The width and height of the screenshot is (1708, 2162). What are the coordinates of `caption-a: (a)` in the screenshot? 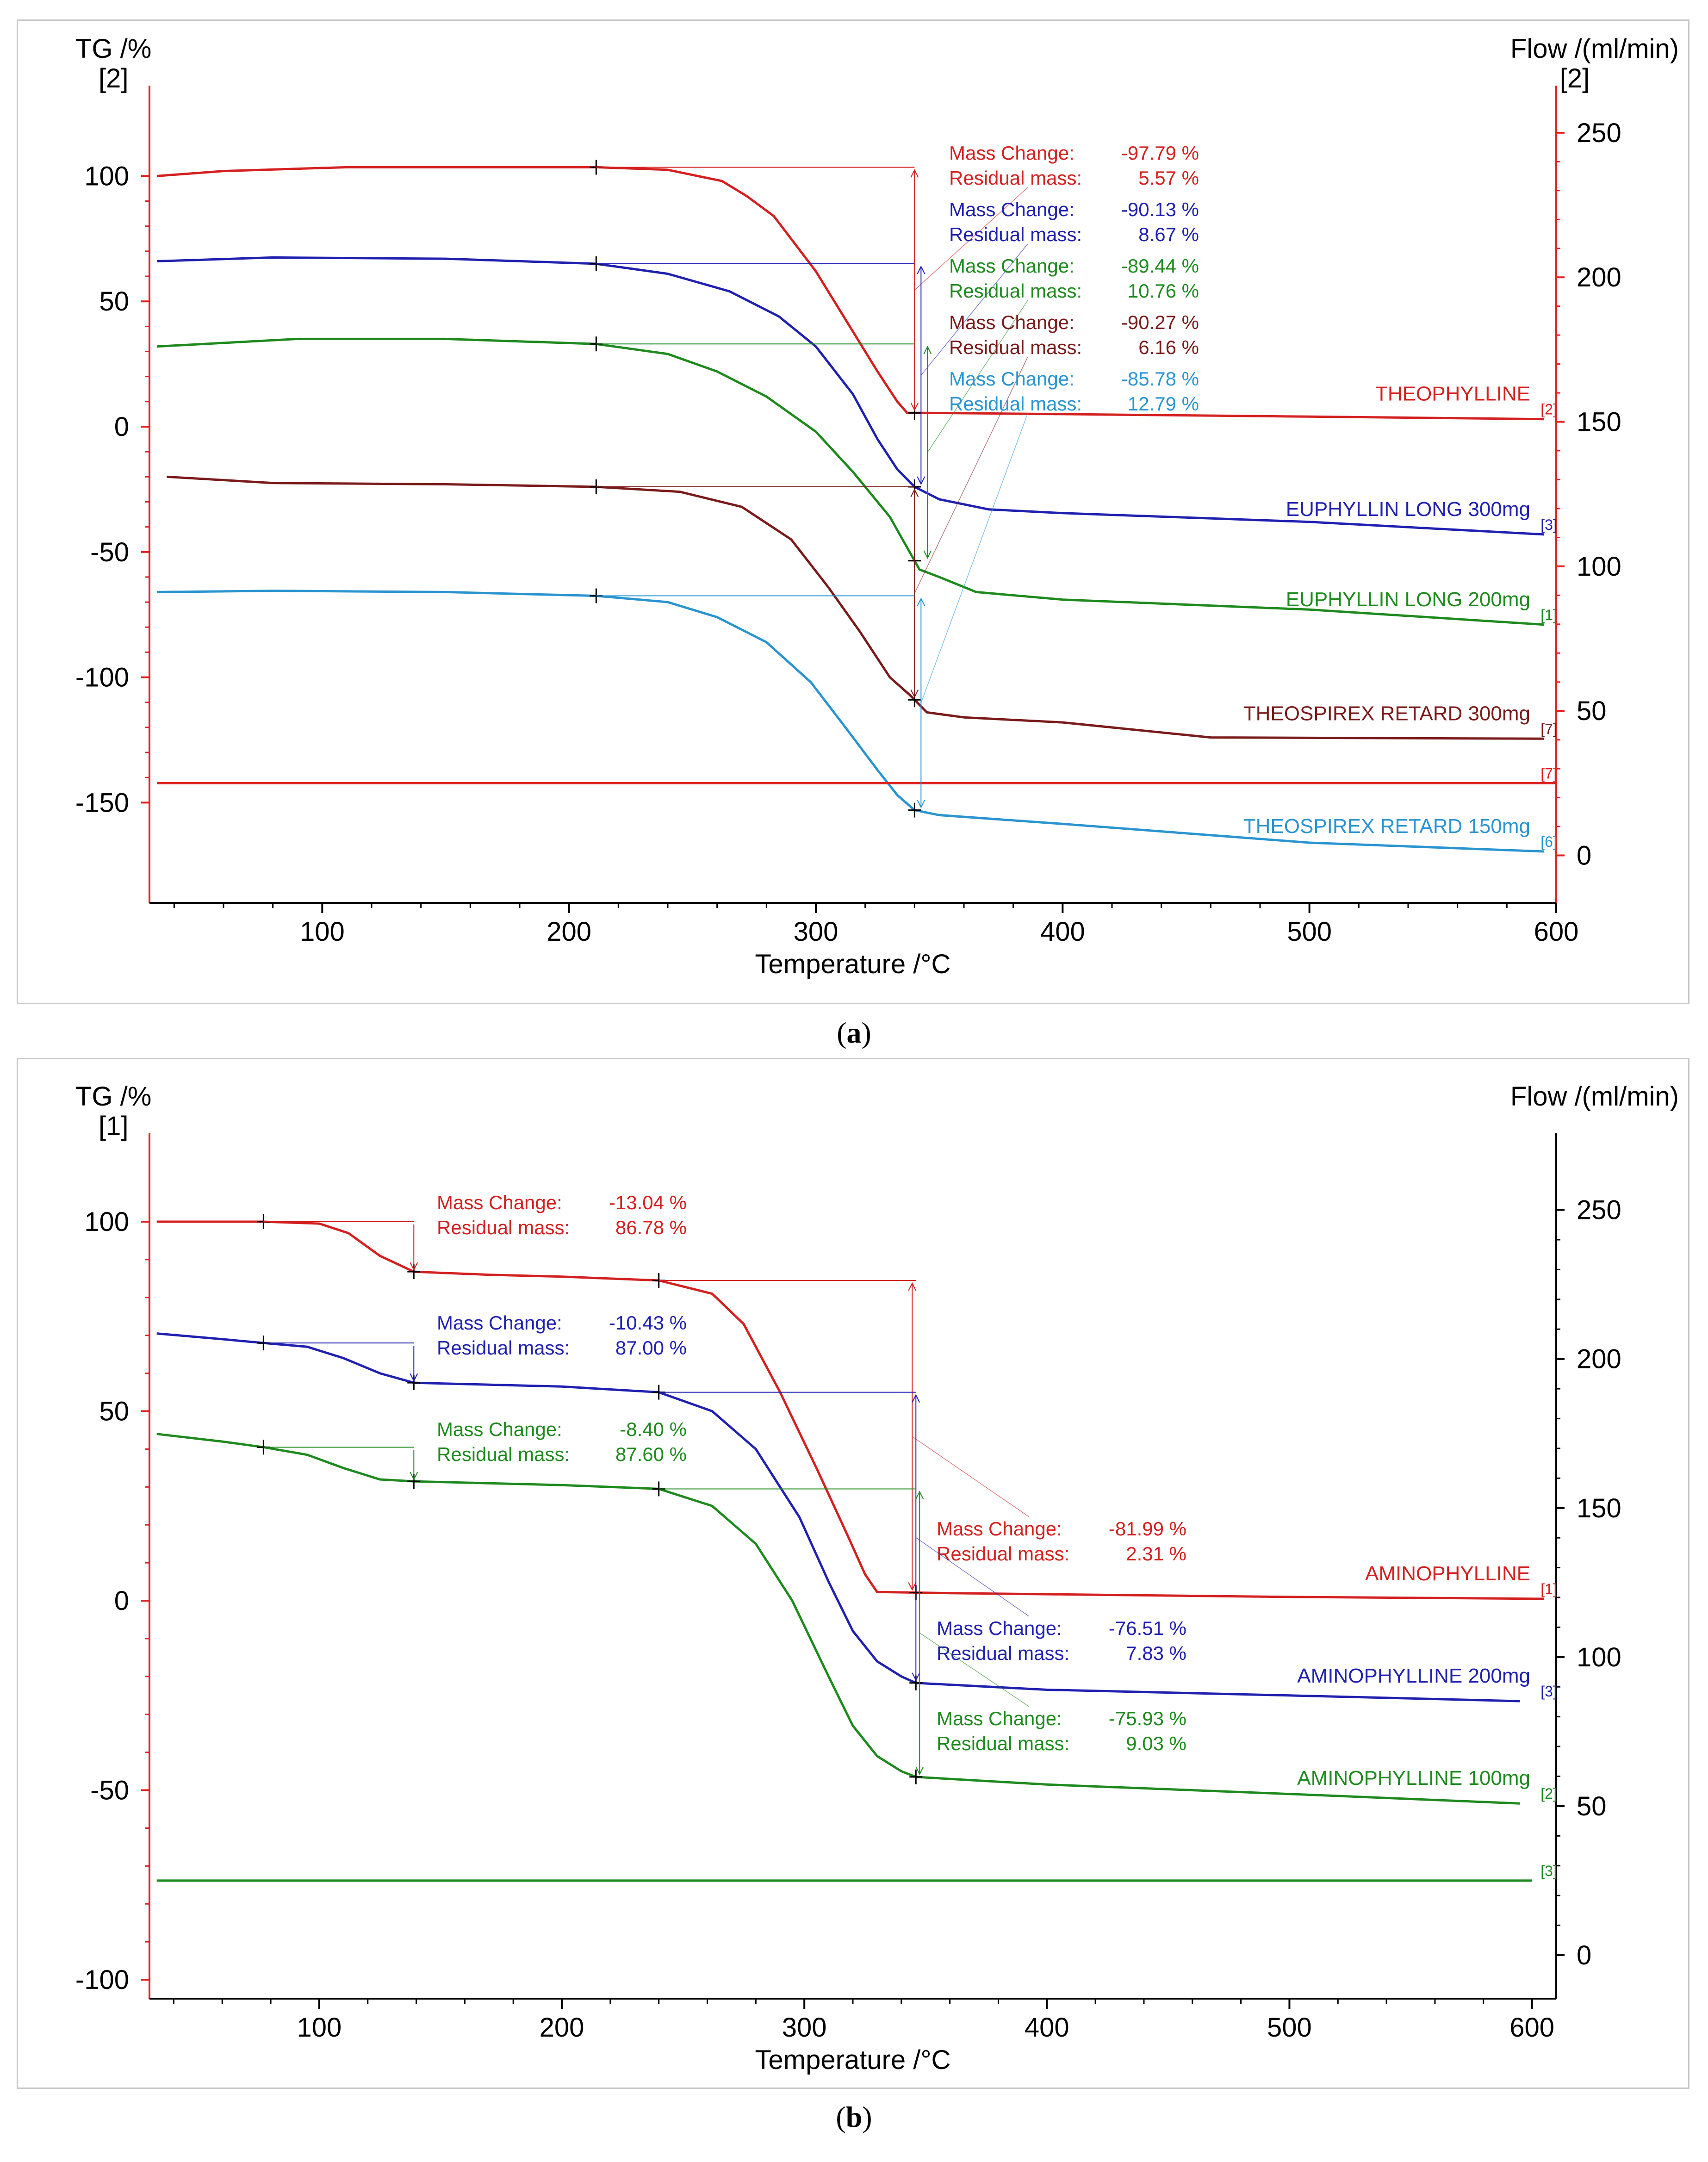 It's located at (854, 1032).